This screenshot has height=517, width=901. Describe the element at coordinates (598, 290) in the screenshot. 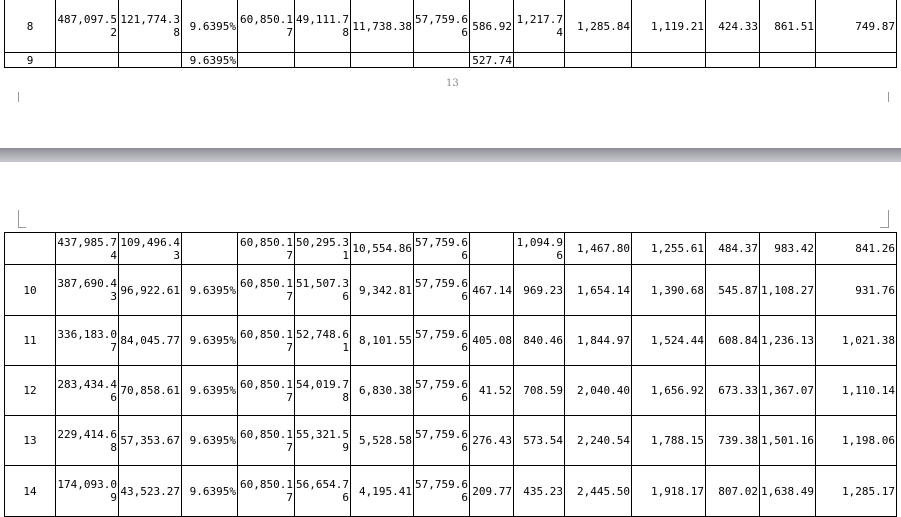

I see `table-cell: 1,654.14` at that location.